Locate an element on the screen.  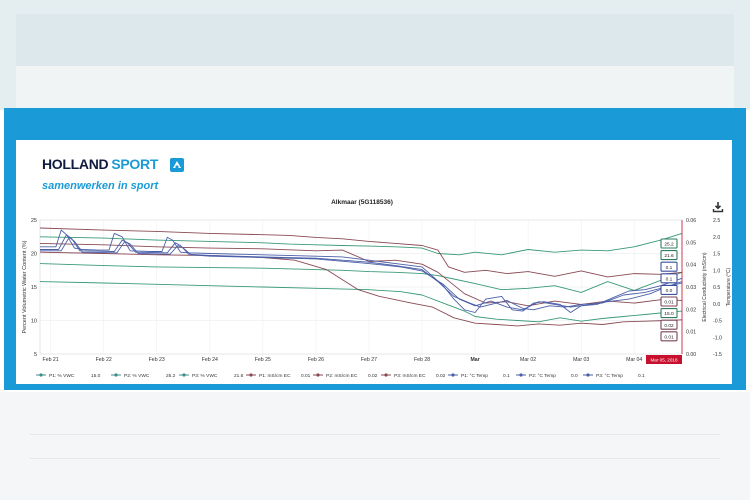
end-value-label: 15.0 is located at coordinates (669, 314).